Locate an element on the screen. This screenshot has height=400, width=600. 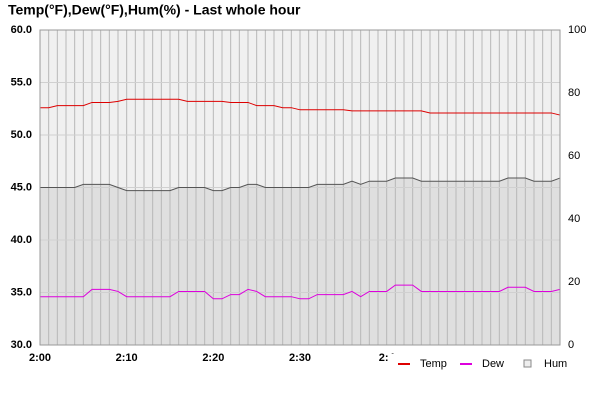
y2-tick-label: 80 is located at coordinates (574, 93).